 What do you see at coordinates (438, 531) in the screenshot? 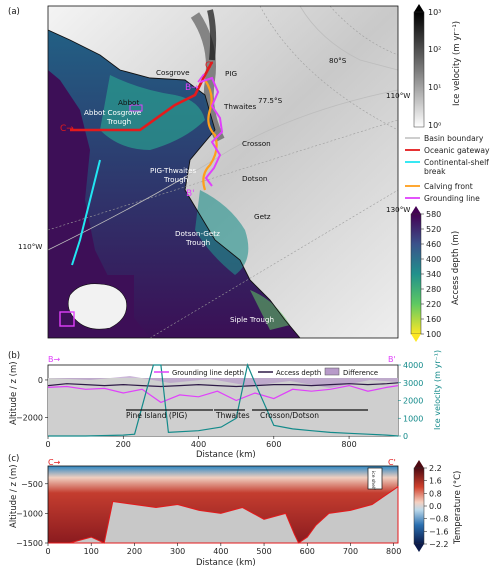
I see `temp-tick-label: −1.6` at bounding box center [438, 531].